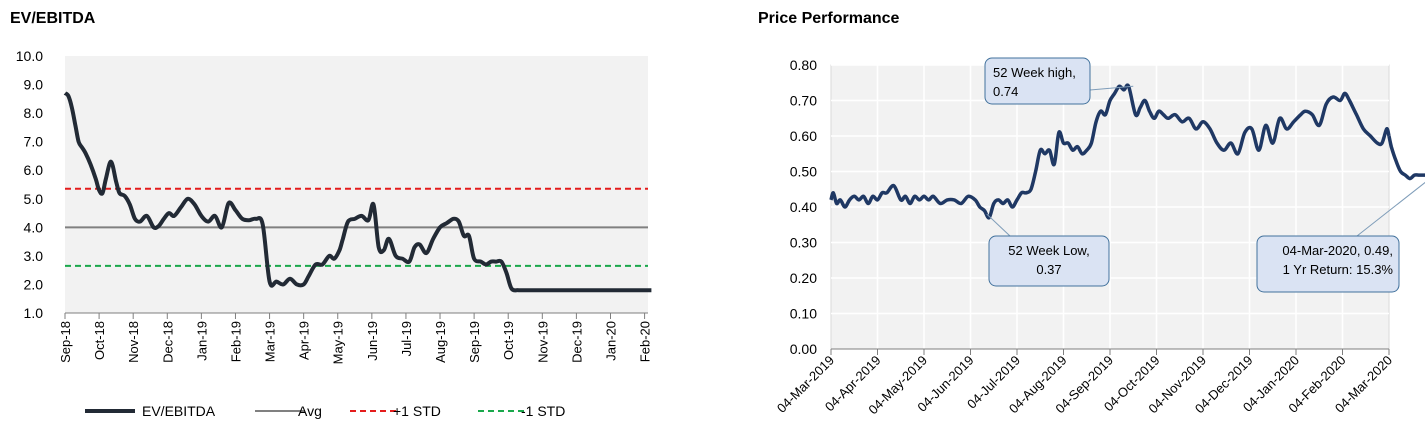 Image resolution: width=1425 pixels, height=448 pixels. Describe the element at coordinates (29, 56) in the screenshot. I see `y-tick-label: 10.0` at that location.